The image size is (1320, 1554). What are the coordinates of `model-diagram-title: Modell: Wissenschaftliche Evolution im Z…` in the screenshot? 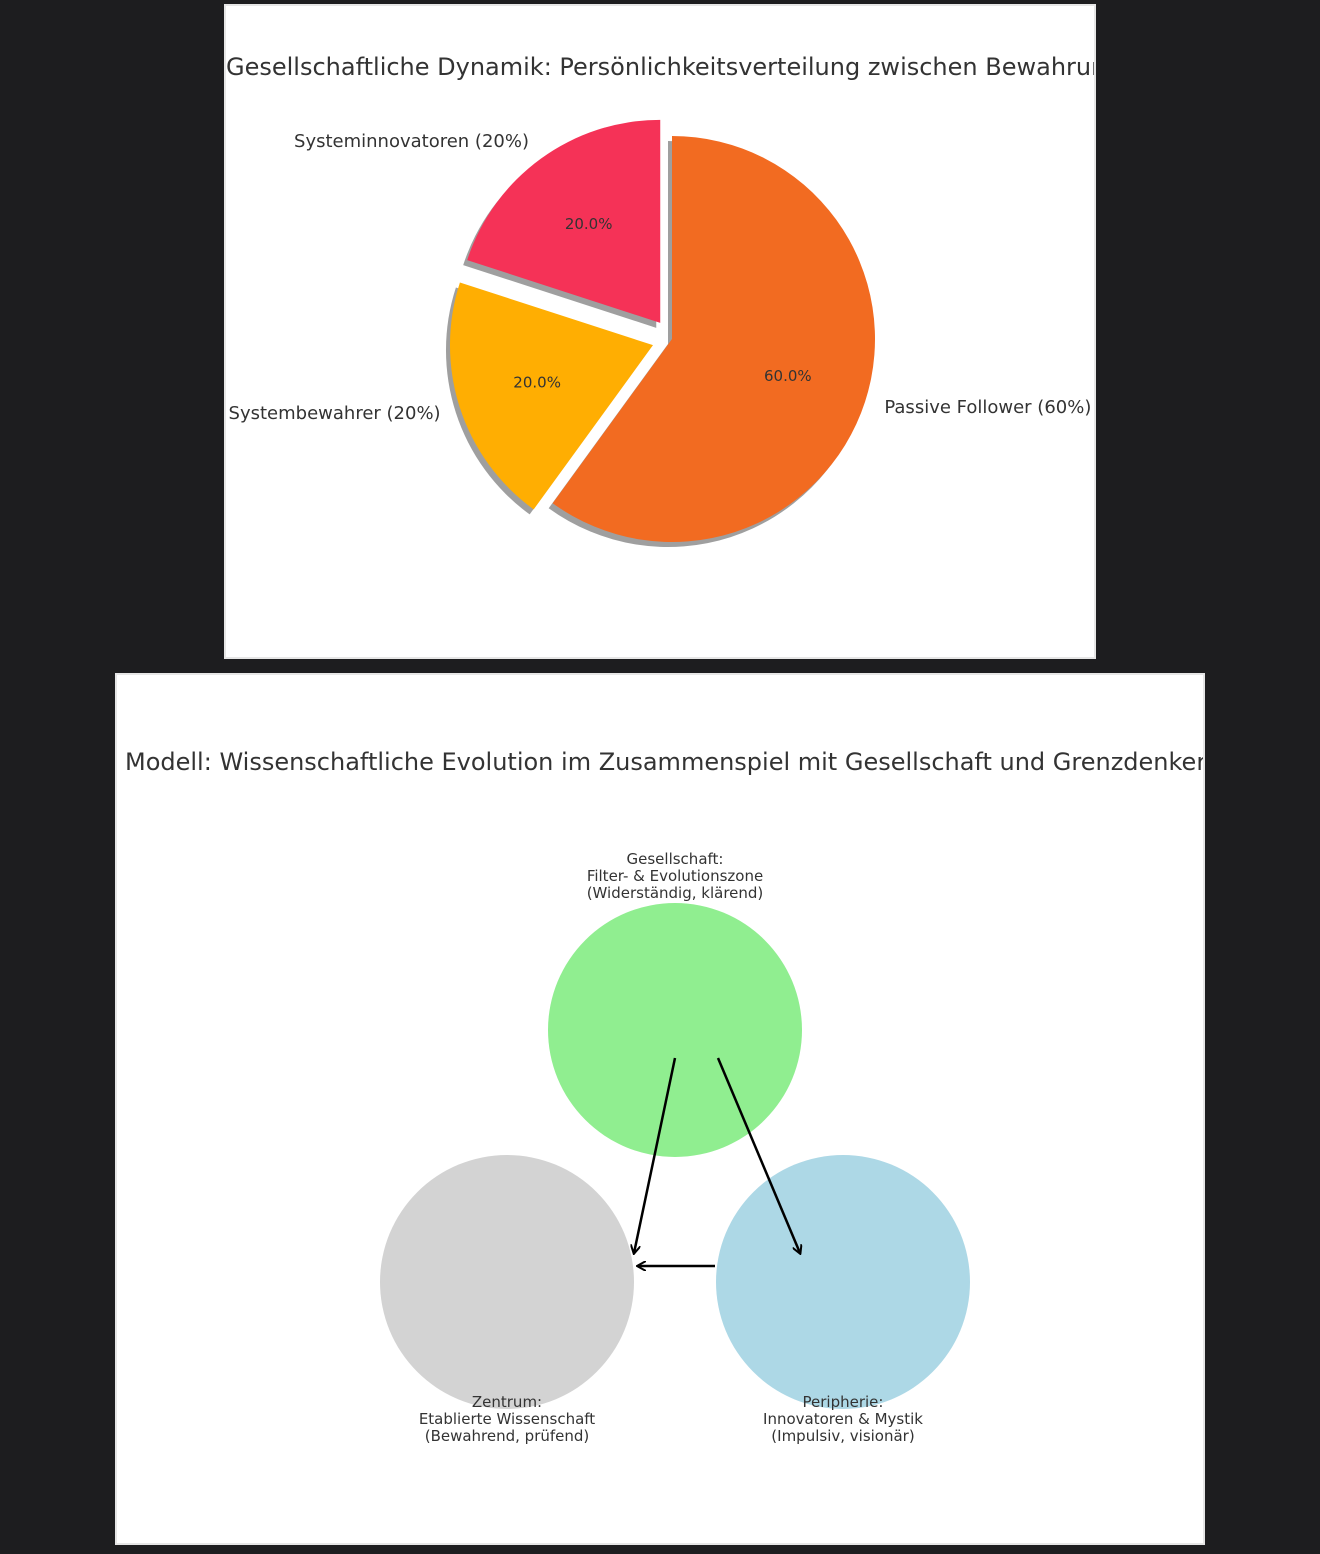 It's located at (665, 762).